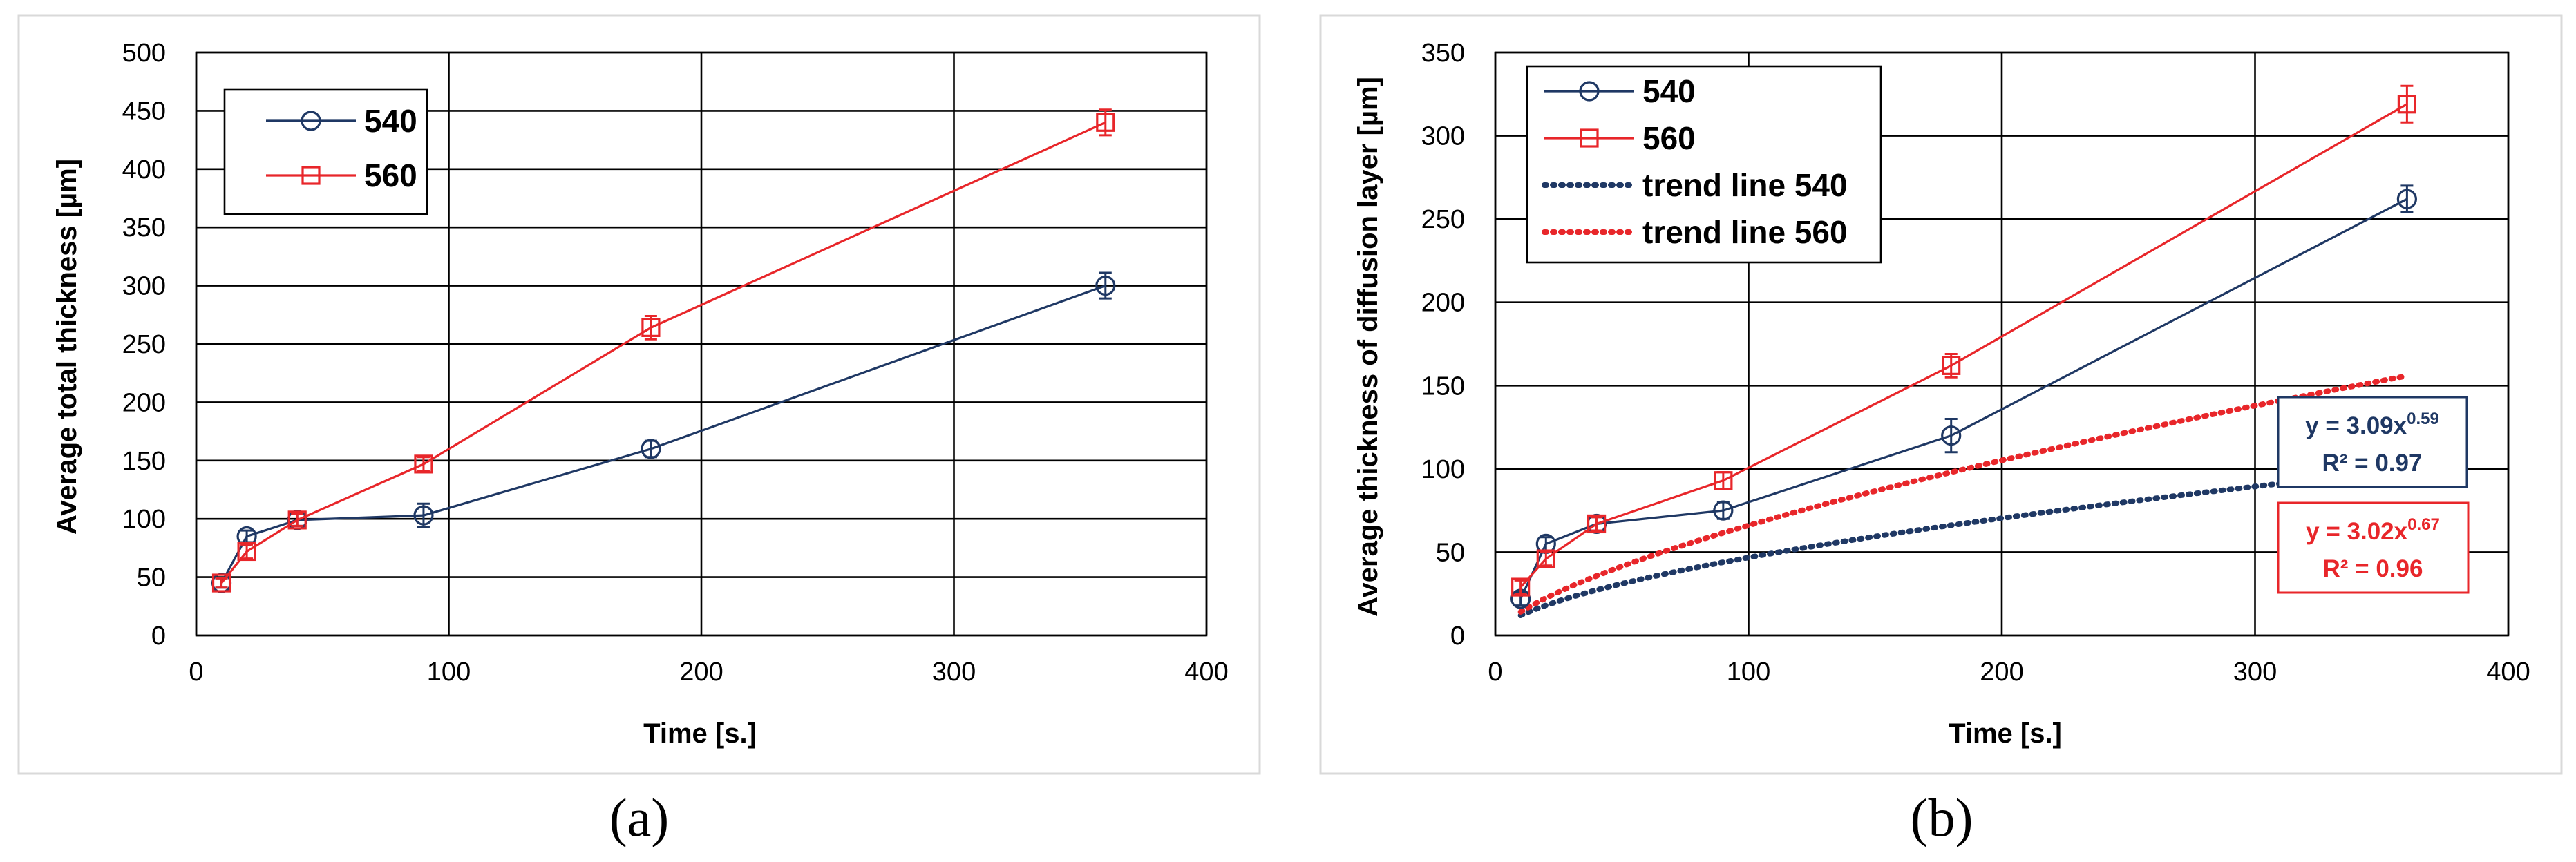  I want to click on equation-560-r2: R² = 0.96, so click(2373, 568).